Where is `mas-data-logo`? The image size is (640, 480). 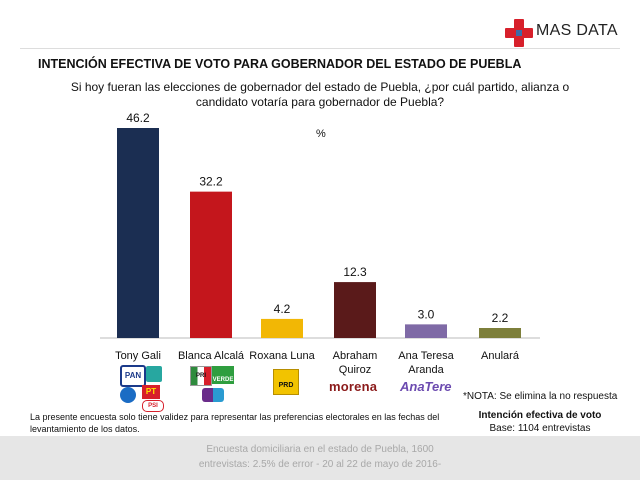 mas-data-logo is located at coordinates (519, 33).